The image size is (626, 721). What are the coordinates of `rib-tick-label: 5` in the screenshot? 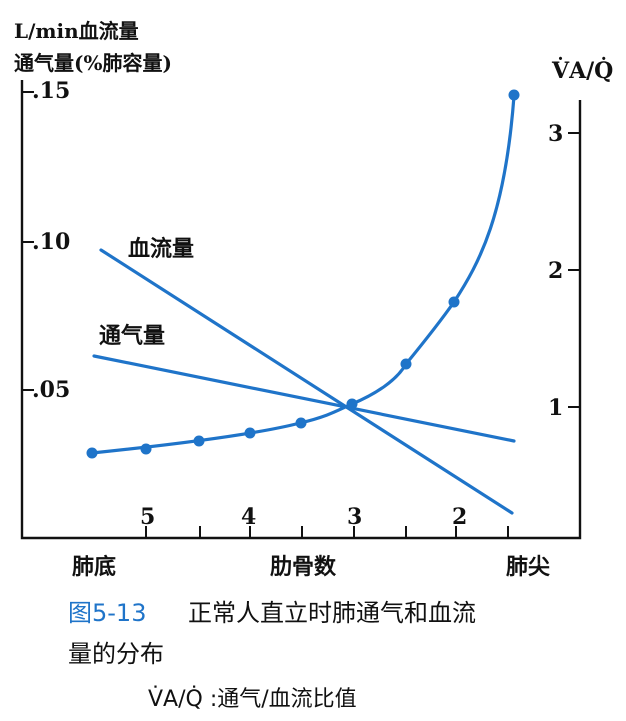 It's located at (147, 517).